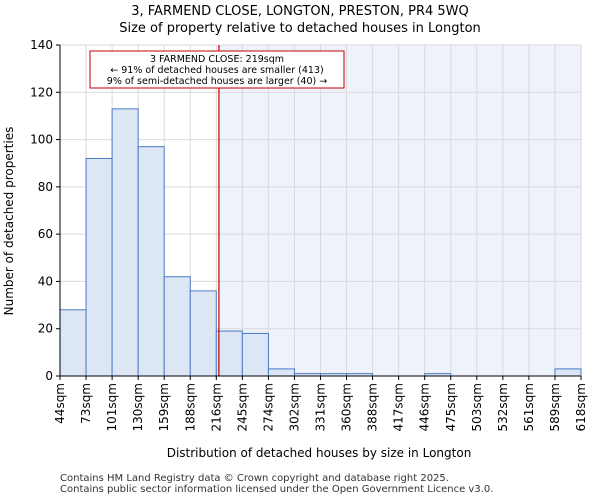 The image size is (600, 500). I want to click on x-tick-label: 73sqm, so click(86, 403).